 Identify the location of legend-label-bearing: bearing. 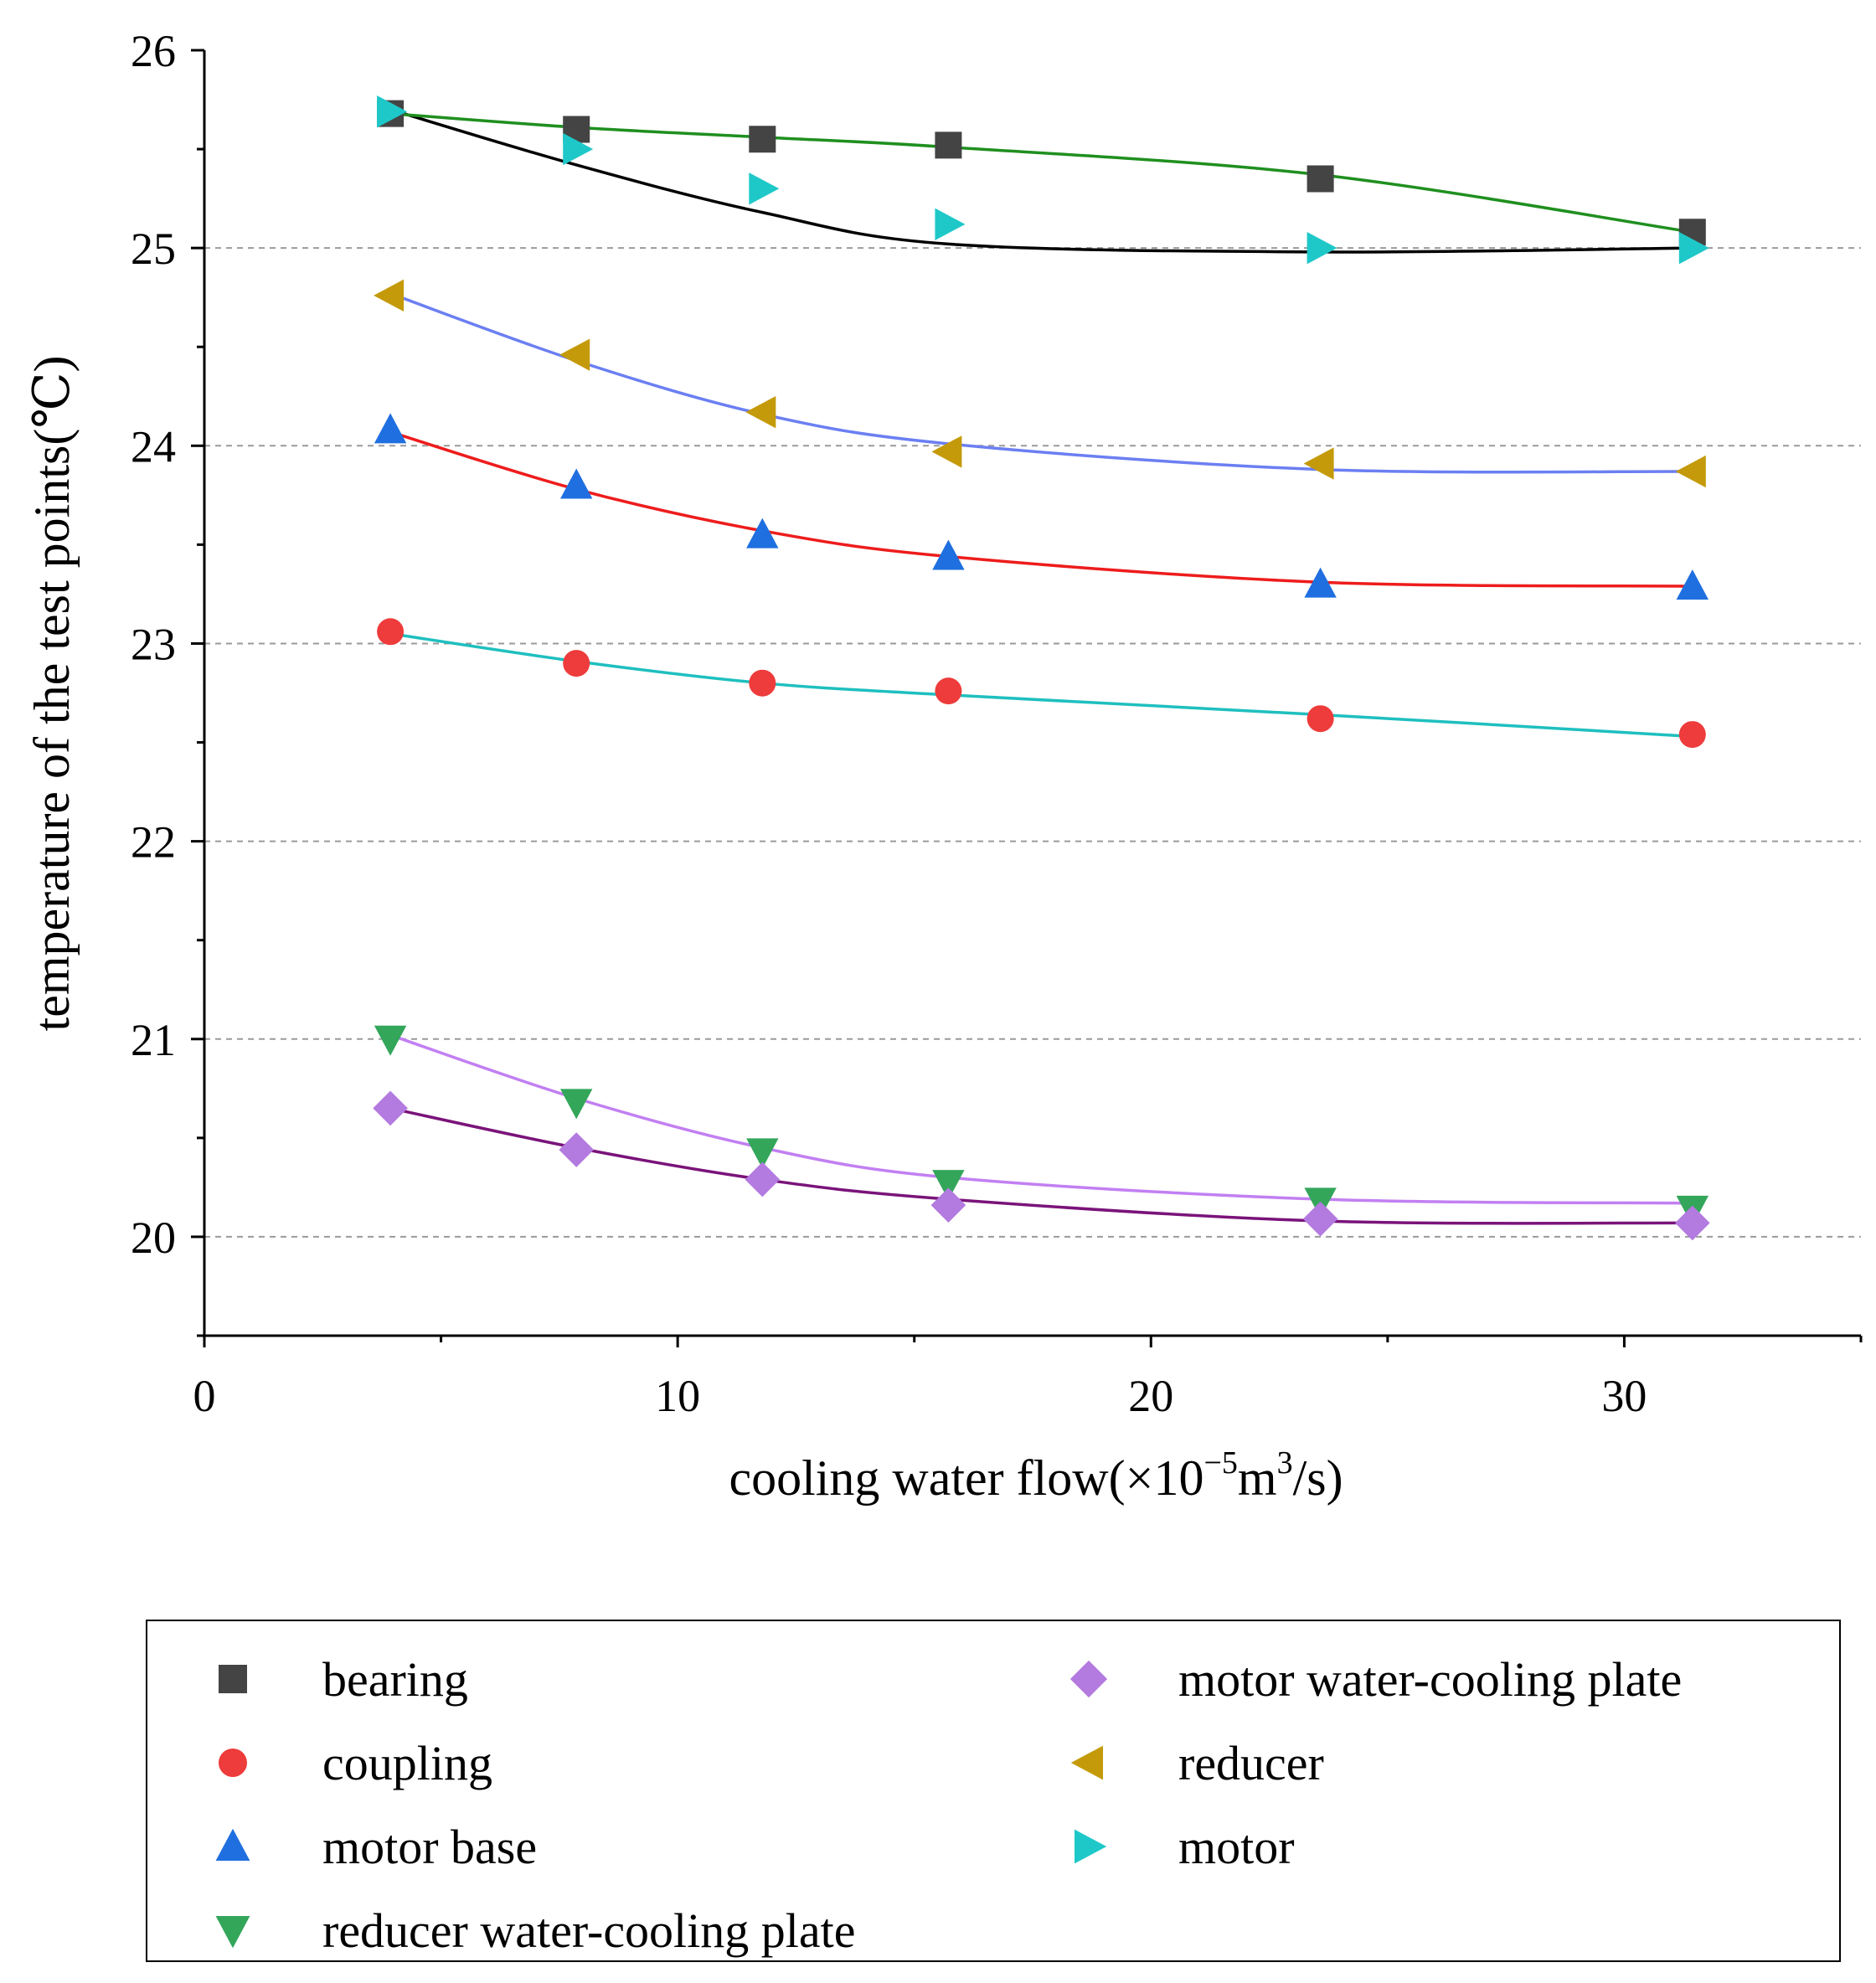
(395, 1679).